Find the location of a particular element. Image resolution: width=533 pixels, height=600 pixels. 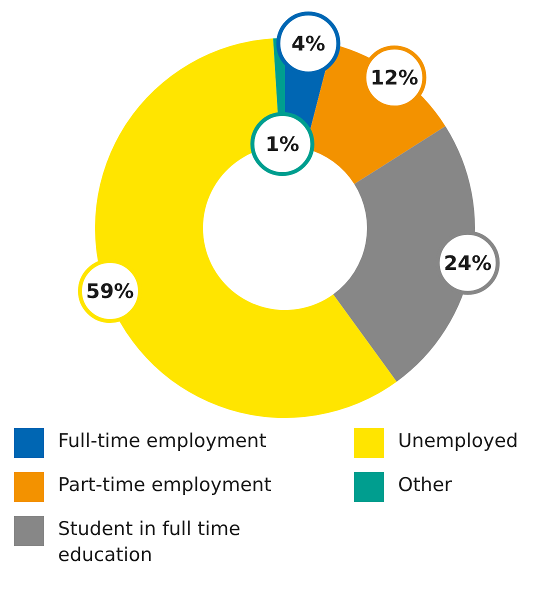

data-label: 24% is located at coordinates (468, 262).